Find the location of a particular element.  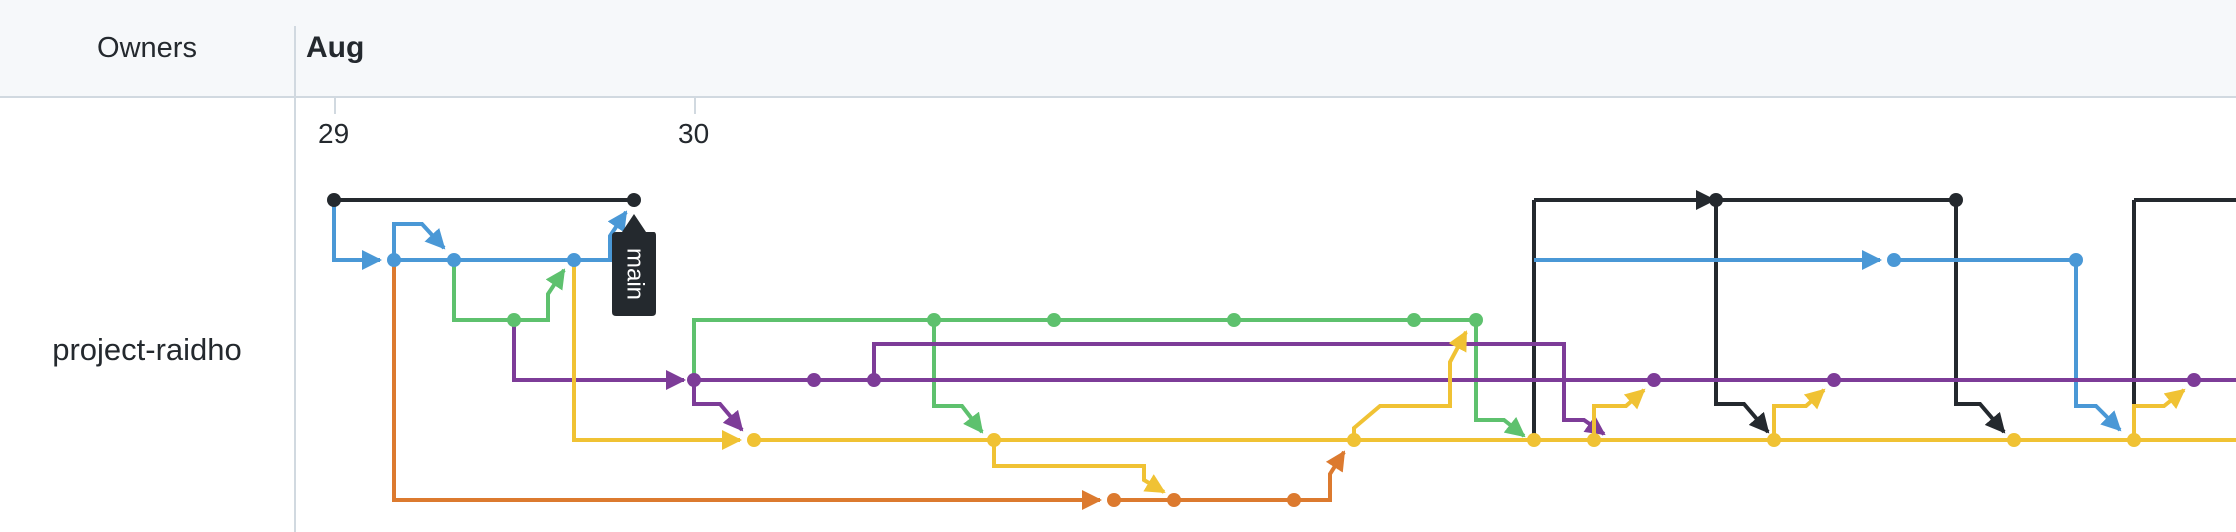

branch-tag-main: main is located at coordinates (634, 265).